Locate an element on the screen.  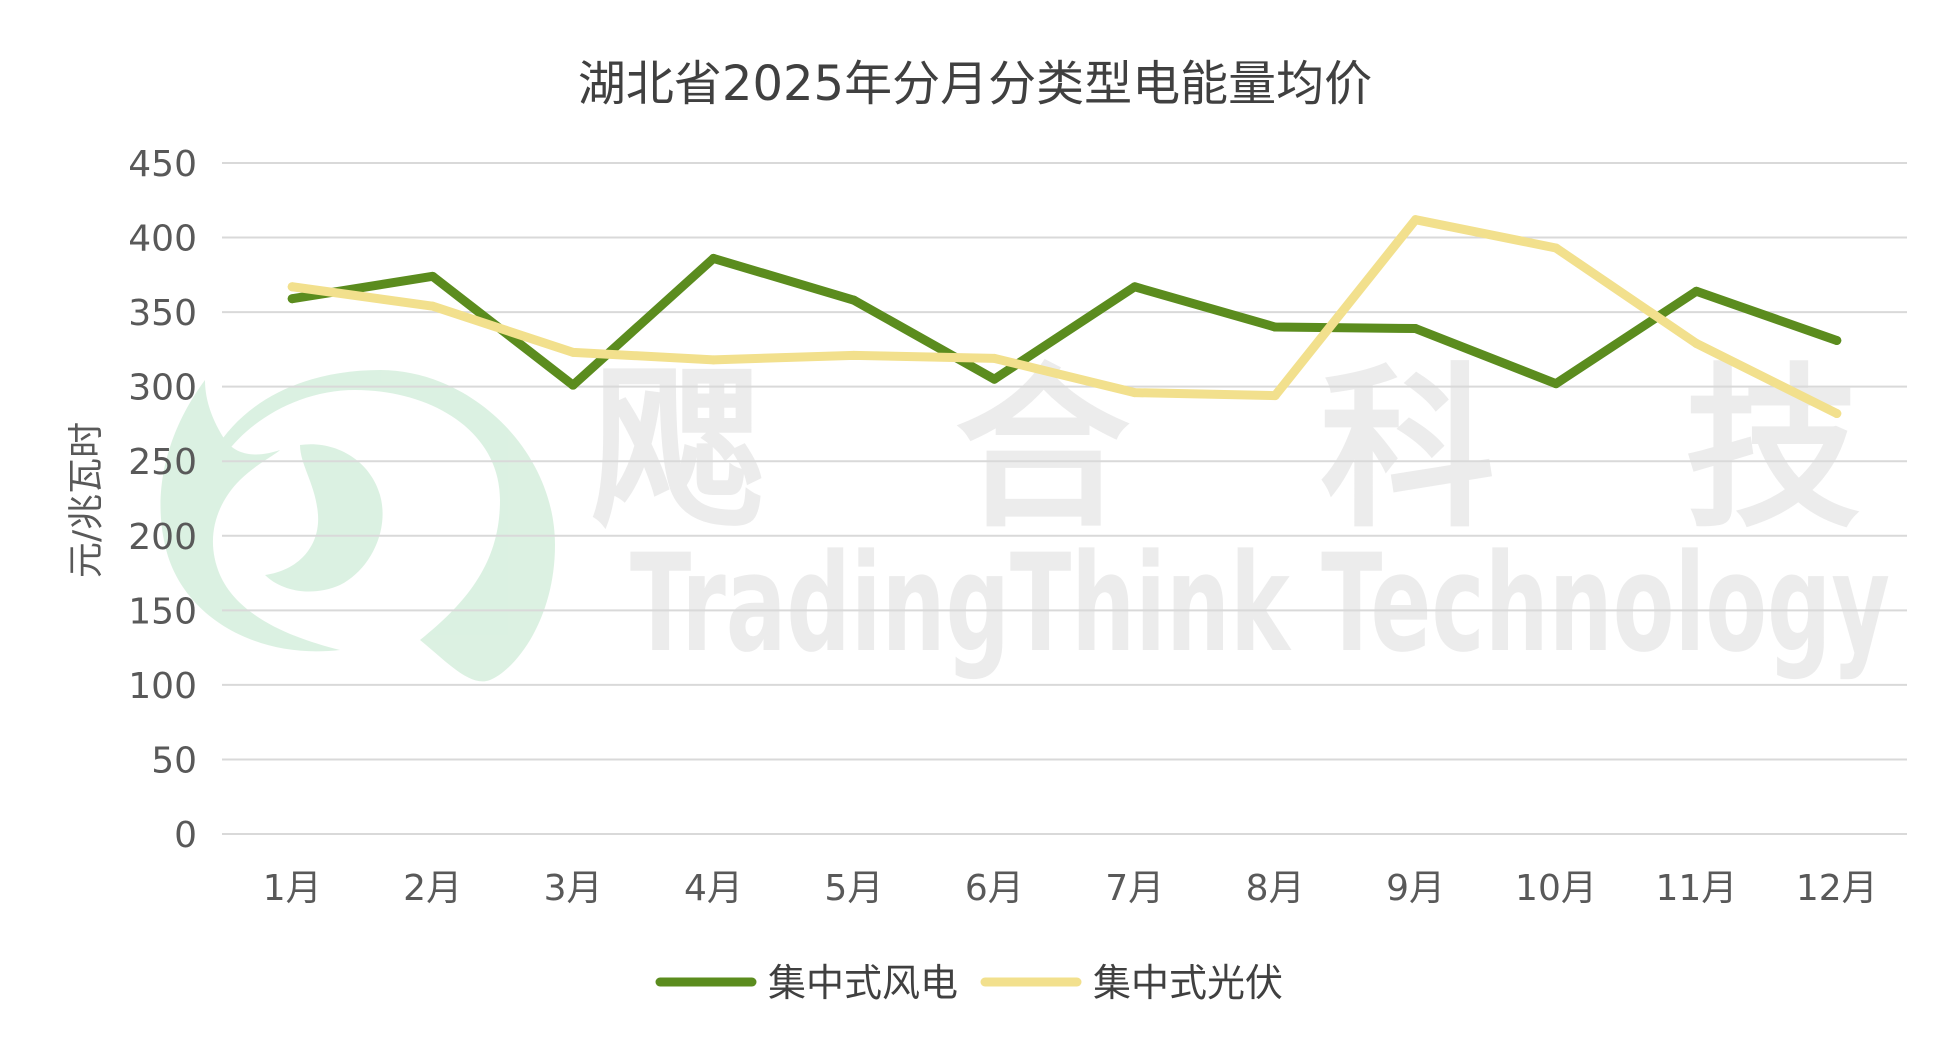
y-tick-label: 350 is located at coordinates (162, 313).